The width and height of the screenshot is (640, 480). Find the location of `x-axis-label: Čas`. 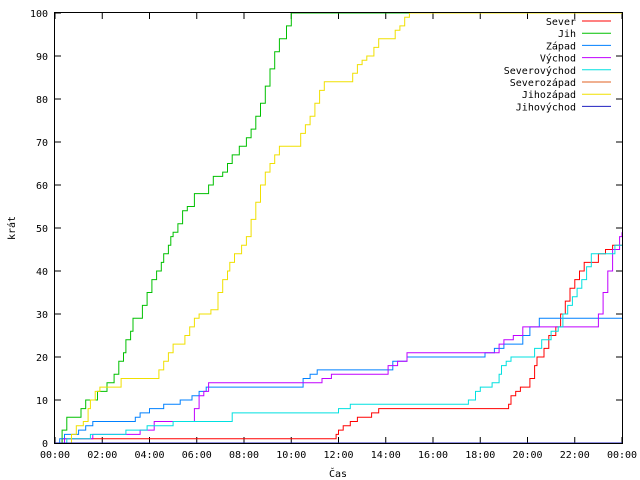

x-axis-label: Čas is located at coordinates (338, 473).